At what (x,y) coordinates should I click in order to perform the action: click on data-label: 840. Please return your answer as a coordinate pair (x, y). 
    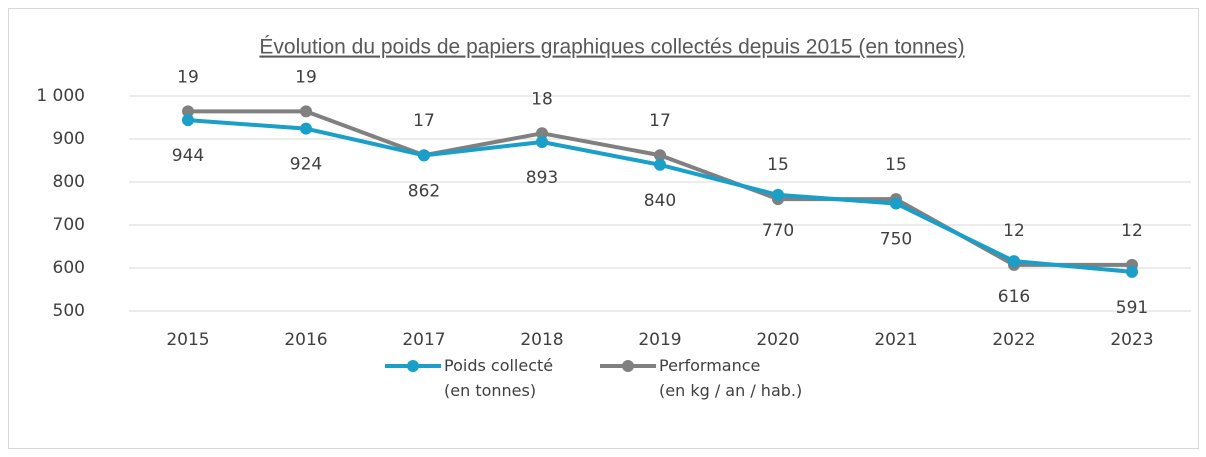
    Looking at the image, I should click on (660, 201).